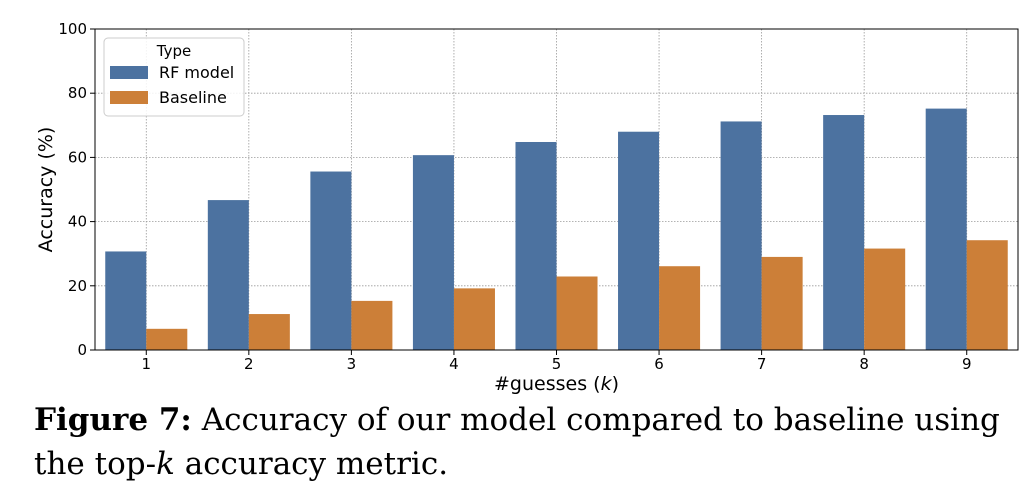 The height and width of the screenshot is (486, 1036). What do you see at coordinates (967, 364) in the screenshot?
I see `x-tick-label: 9` at bounding box center [967, 364].